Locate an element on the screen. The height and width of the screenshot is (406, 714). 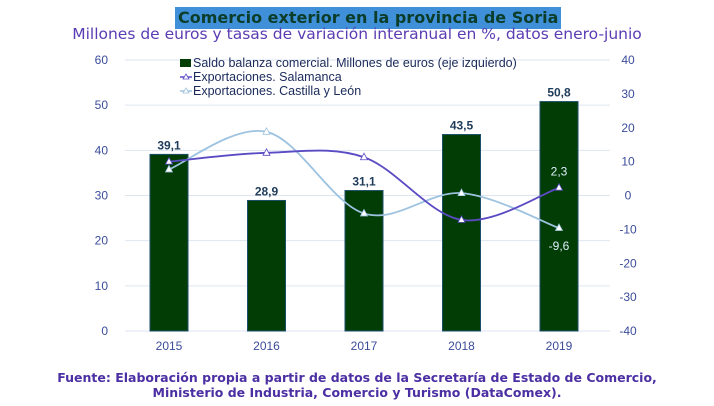
y-left-tick: 30 is located at coordinates (102, 196).